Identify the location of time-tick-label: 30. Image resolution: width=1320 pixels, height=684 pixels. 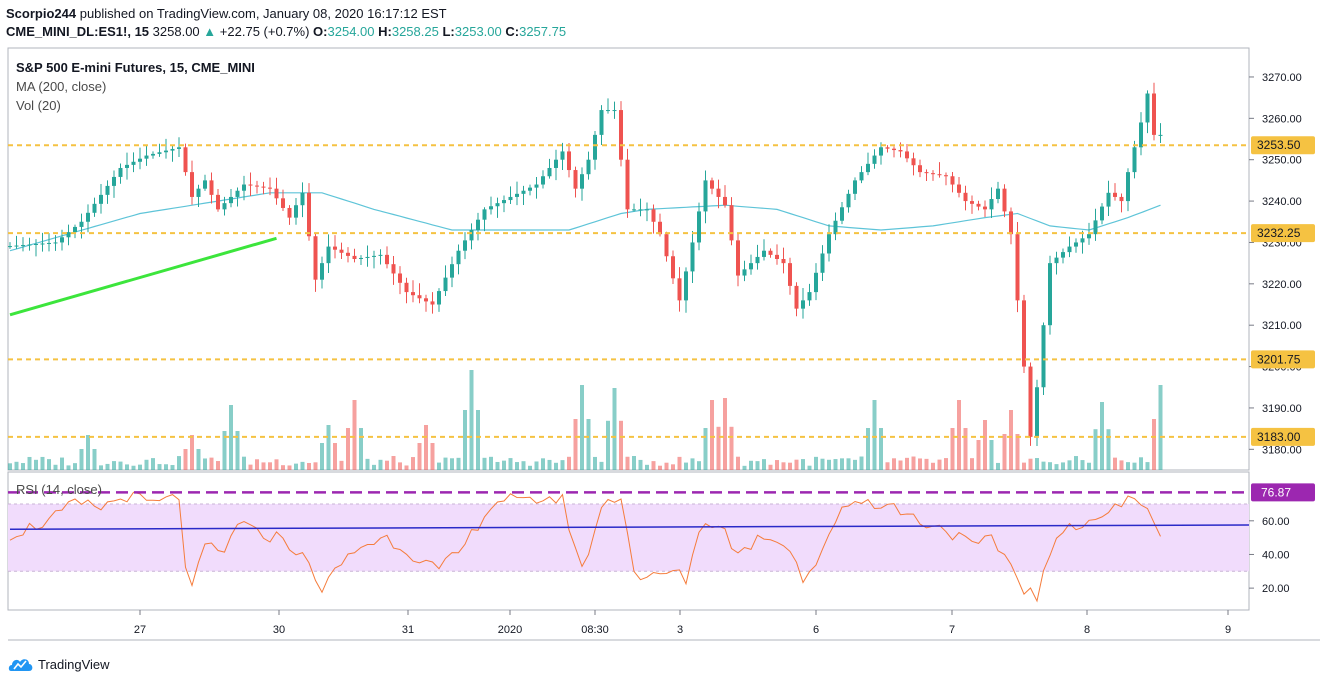
(279, 630).